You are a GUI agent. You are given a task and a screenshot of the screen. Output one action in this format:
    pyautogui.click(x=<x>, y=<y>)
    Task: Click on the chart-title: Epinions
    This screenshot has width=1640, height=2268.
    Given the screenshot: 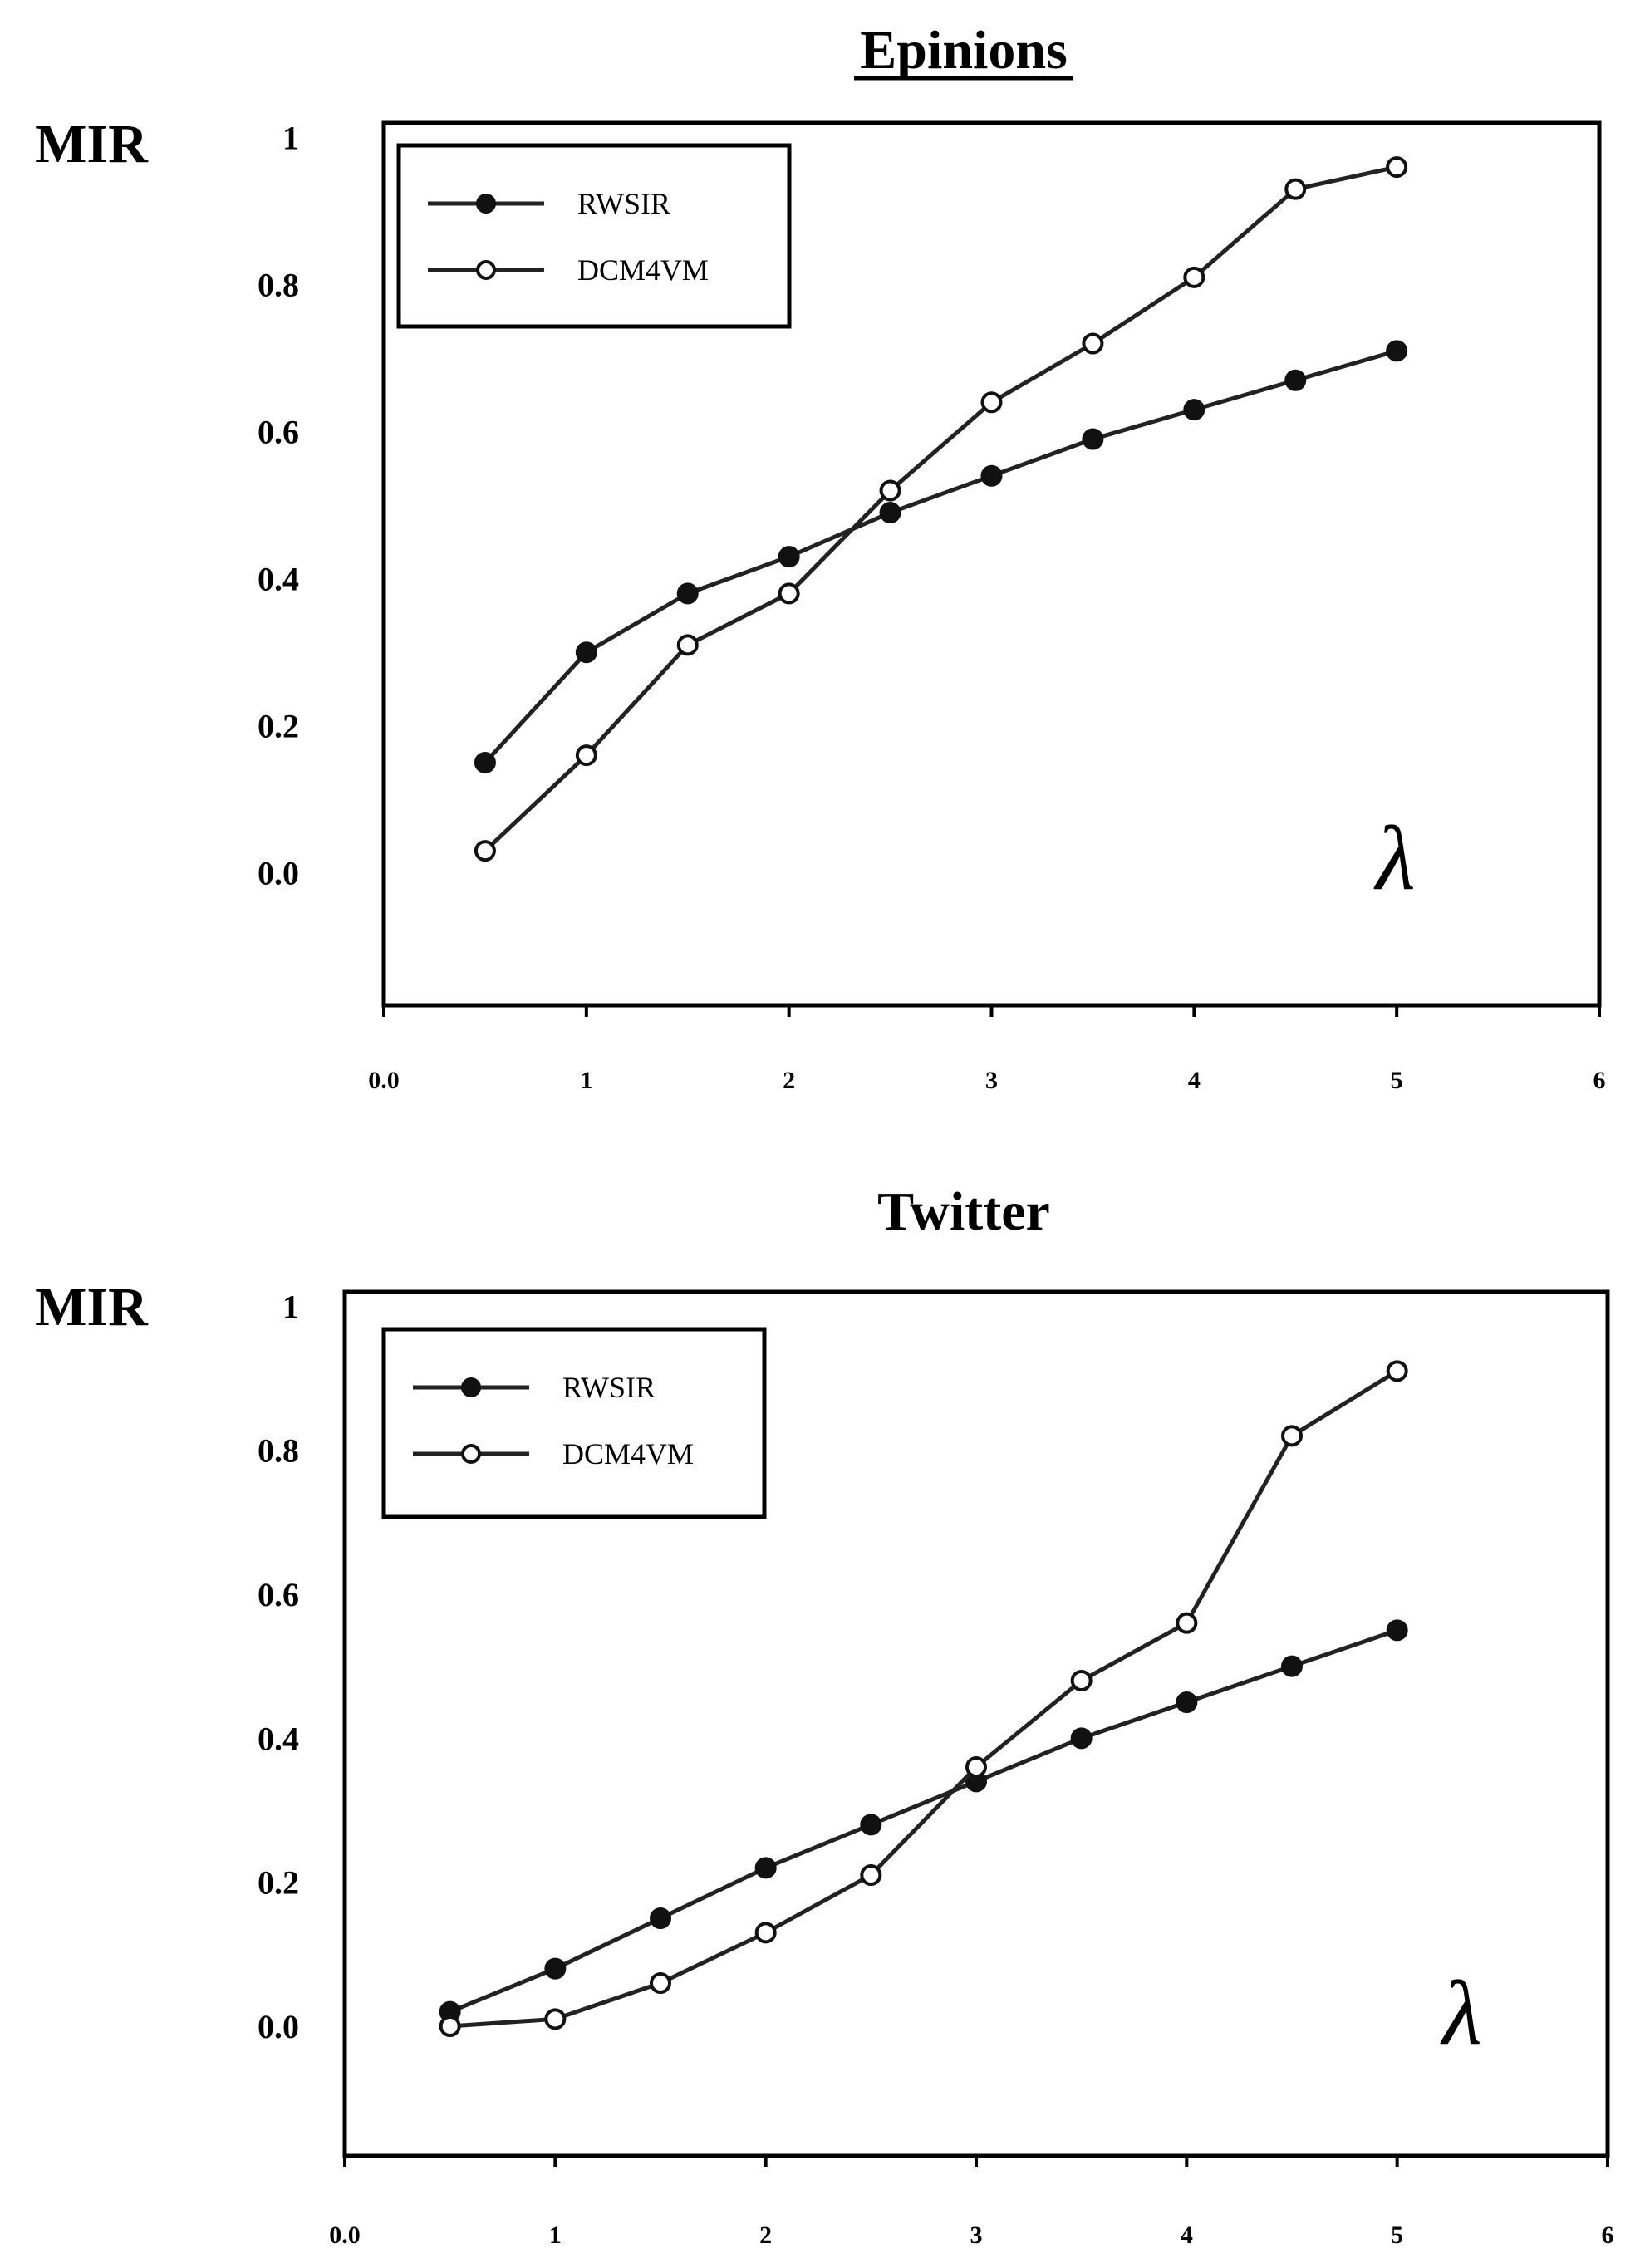 What is the action you would take?
    pyautogui.click(x=964, y=51)
    